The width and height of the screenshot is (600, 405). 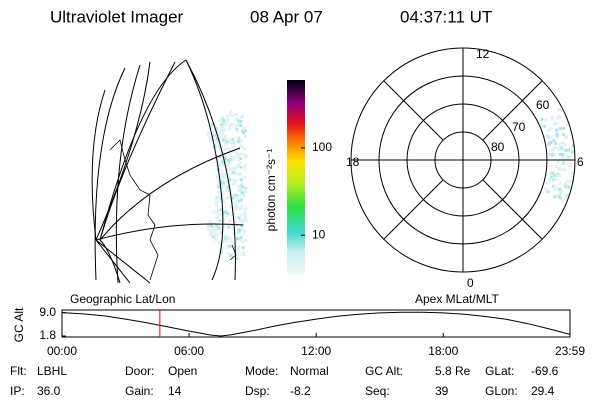 What do you see at coordinates (117, 16) in the screenshot?
I see `title: Ultraviolet Imager` at bounding box center [117, 16].